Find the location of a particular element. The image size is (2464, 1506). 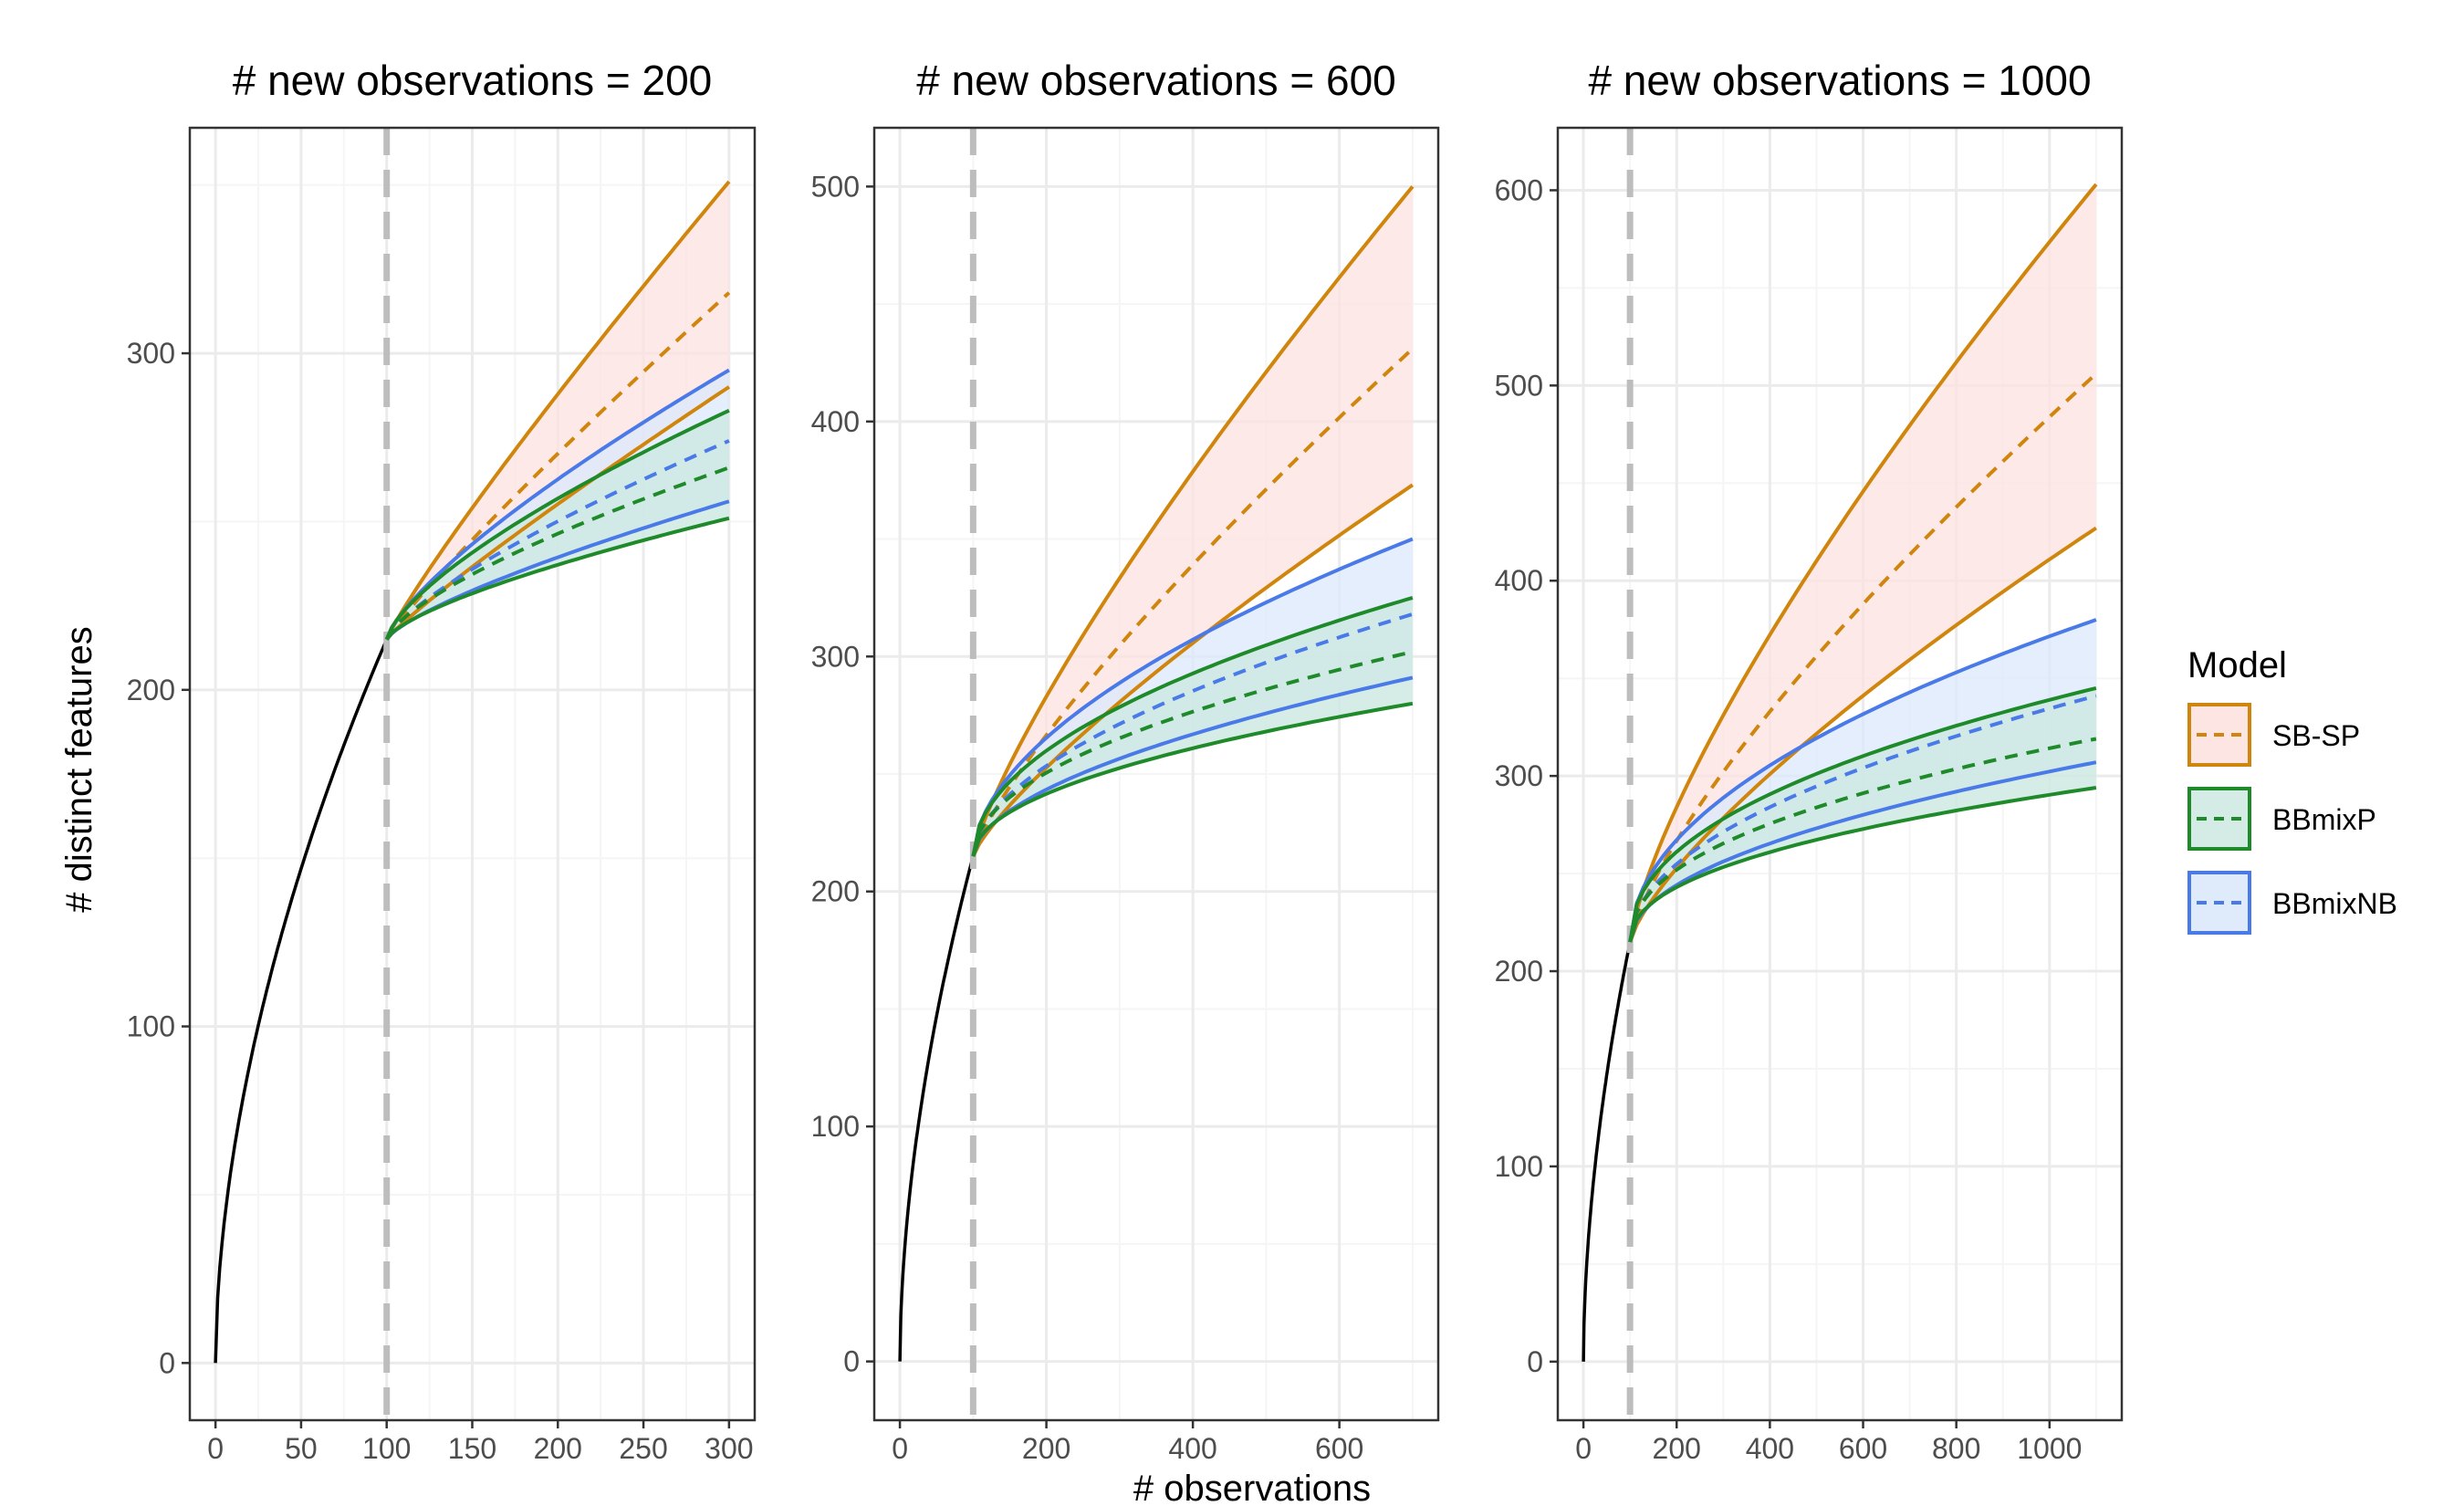

legend-label: BBmixNB is located at coordinates (2334, 903).